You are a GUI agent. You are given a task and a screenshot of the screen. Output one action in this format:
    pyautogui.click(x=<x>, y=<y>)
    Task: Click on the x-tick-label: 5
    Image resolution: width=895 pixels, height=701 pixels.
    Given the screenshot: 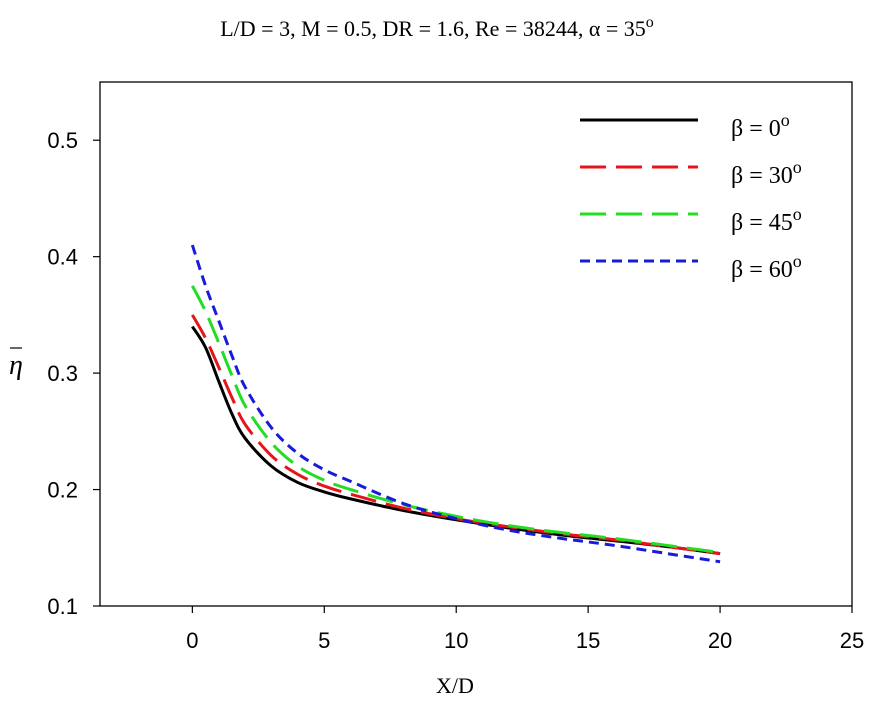 What is the action you would take?
    pyautogui.click(x=324, y=640)
    